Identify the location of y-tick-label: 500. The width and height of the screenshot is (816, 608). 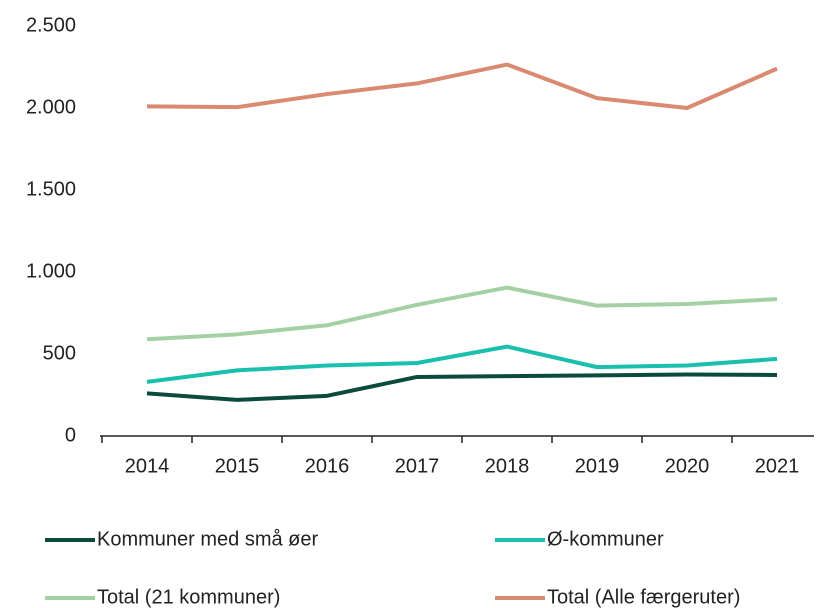
(59, 353).